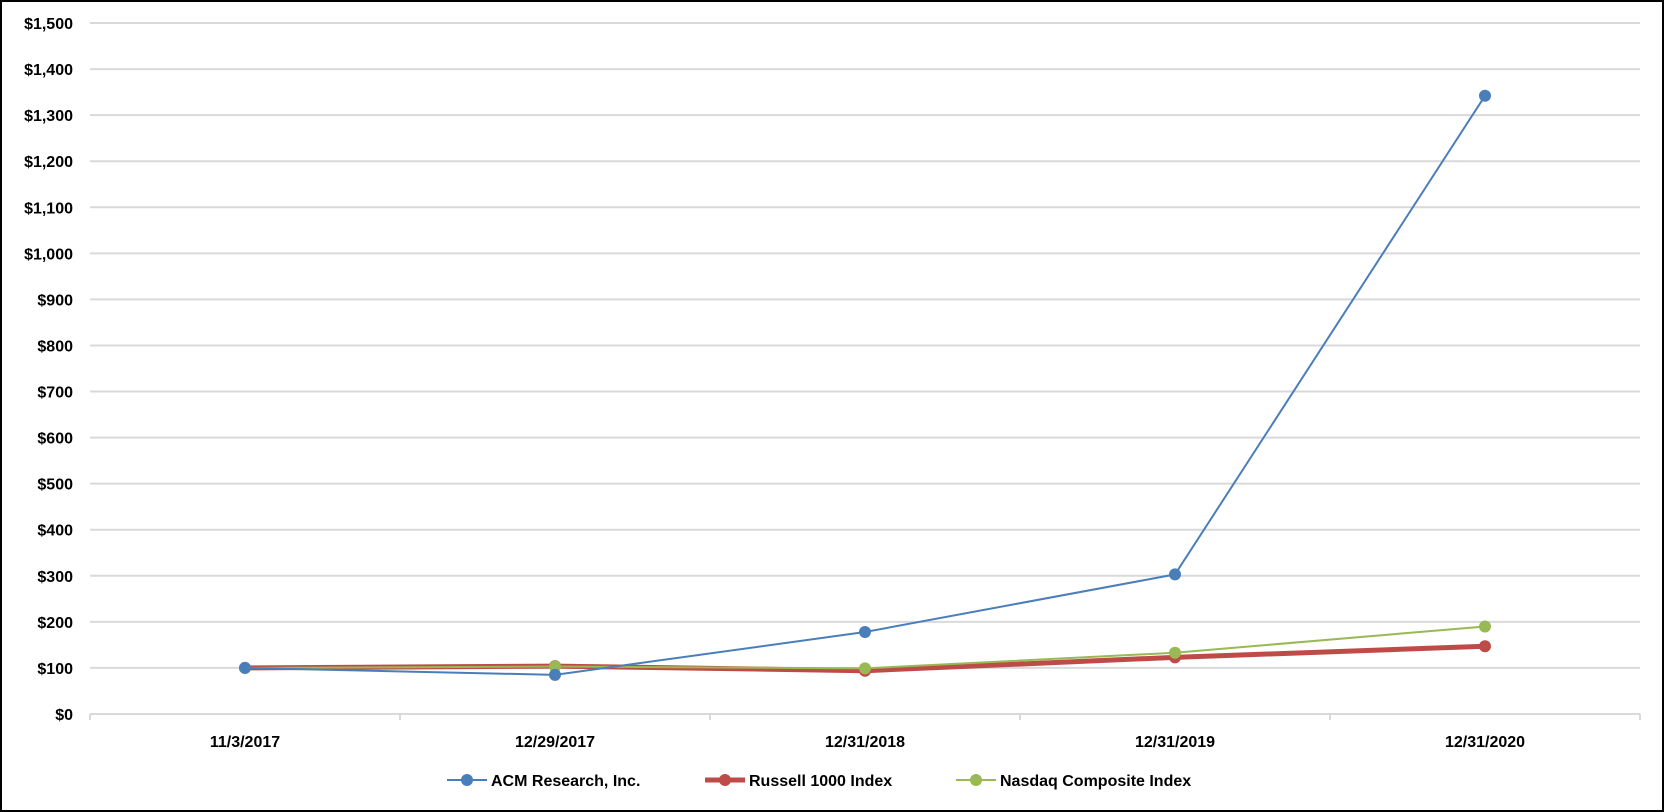 The height and width of the screenshot is (812, 1664). Describe the element at coordinates (565, 781) in the screenshot. I see `legend-label: ACM Research, Inc.` at that location.